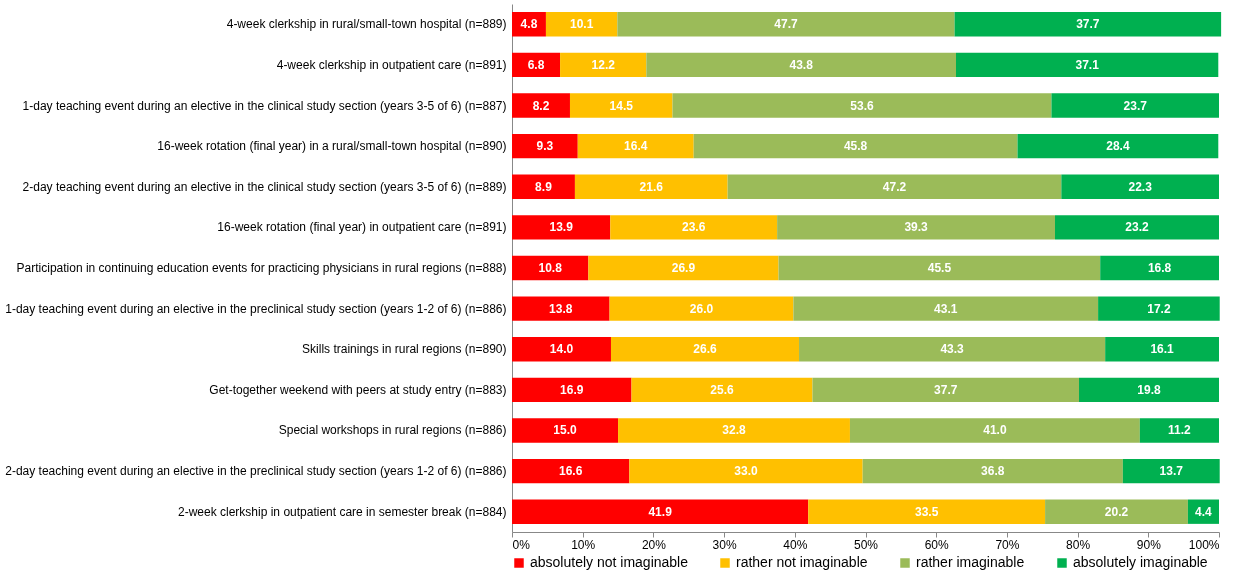  I want to click on data-label: 10.8, so click(550, 268).